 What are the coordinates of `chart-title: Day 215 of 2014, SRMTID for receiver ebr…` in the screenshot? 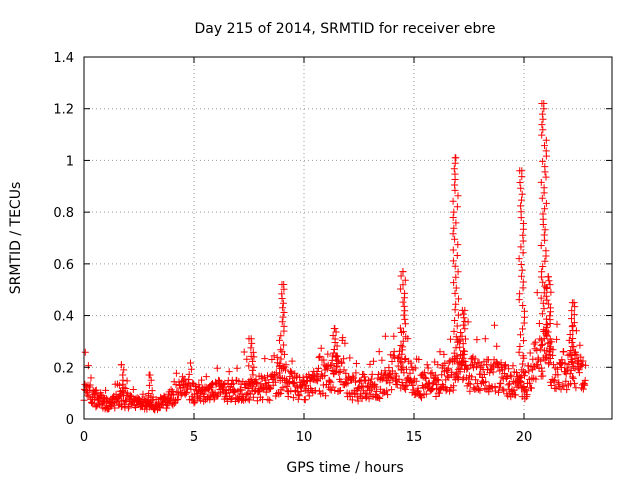 It's located at (345, 29).